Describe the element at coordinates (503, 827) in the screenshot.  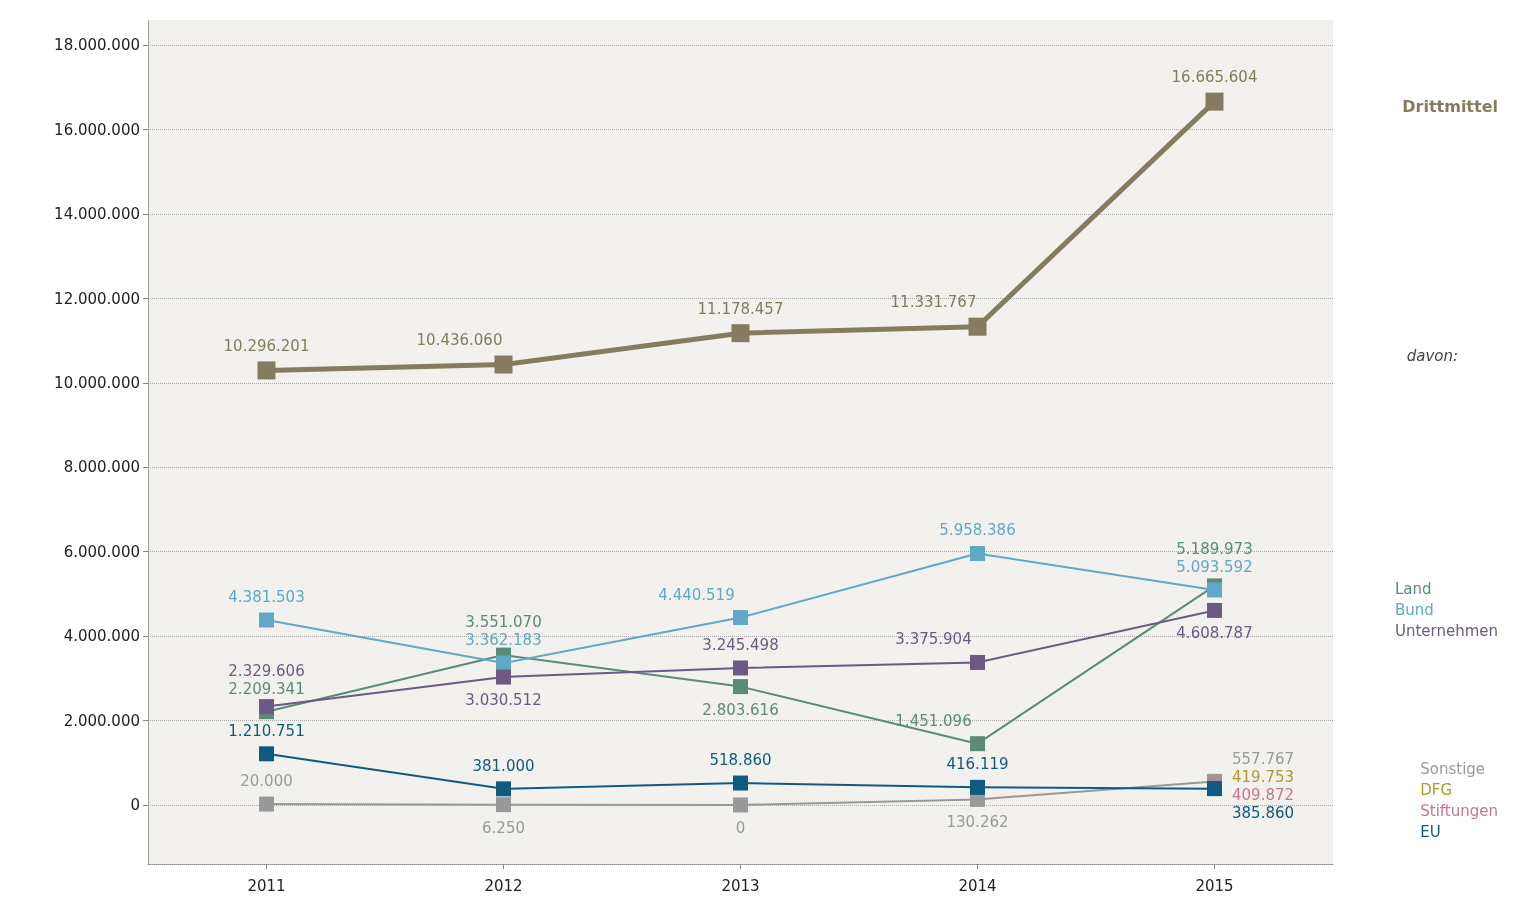
I see `data-label: 6.250` at that location.